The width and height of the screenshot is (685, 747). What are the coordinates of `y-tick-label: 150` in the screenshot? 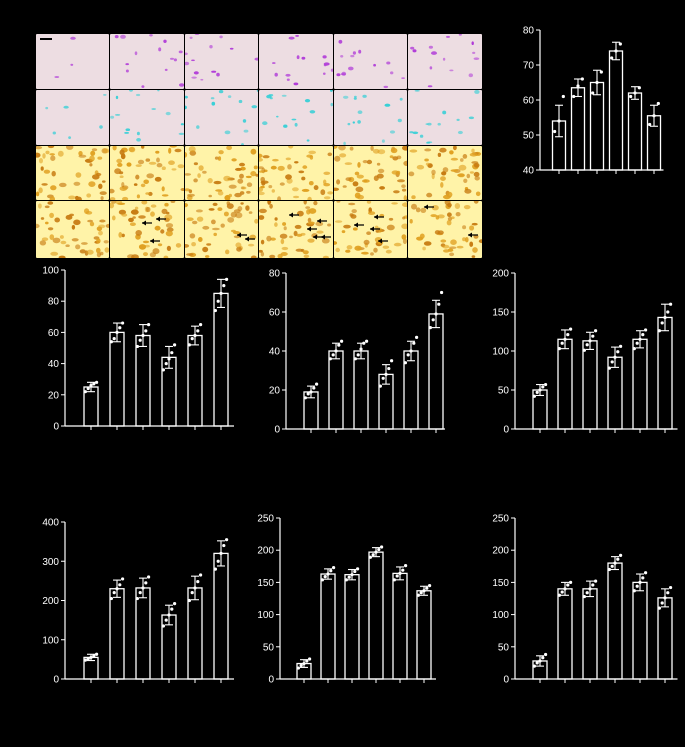 It's located at (265, 583).